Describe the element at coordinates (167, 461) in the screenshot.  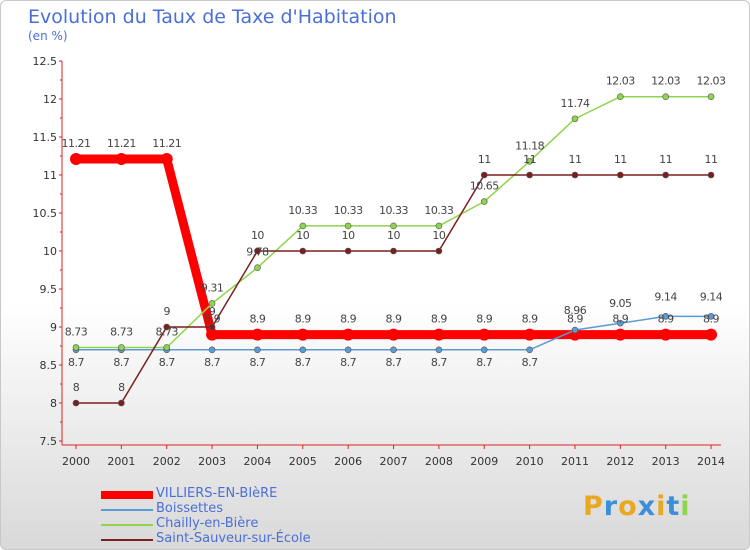
I see `x-tick-label: 2002` at that location.